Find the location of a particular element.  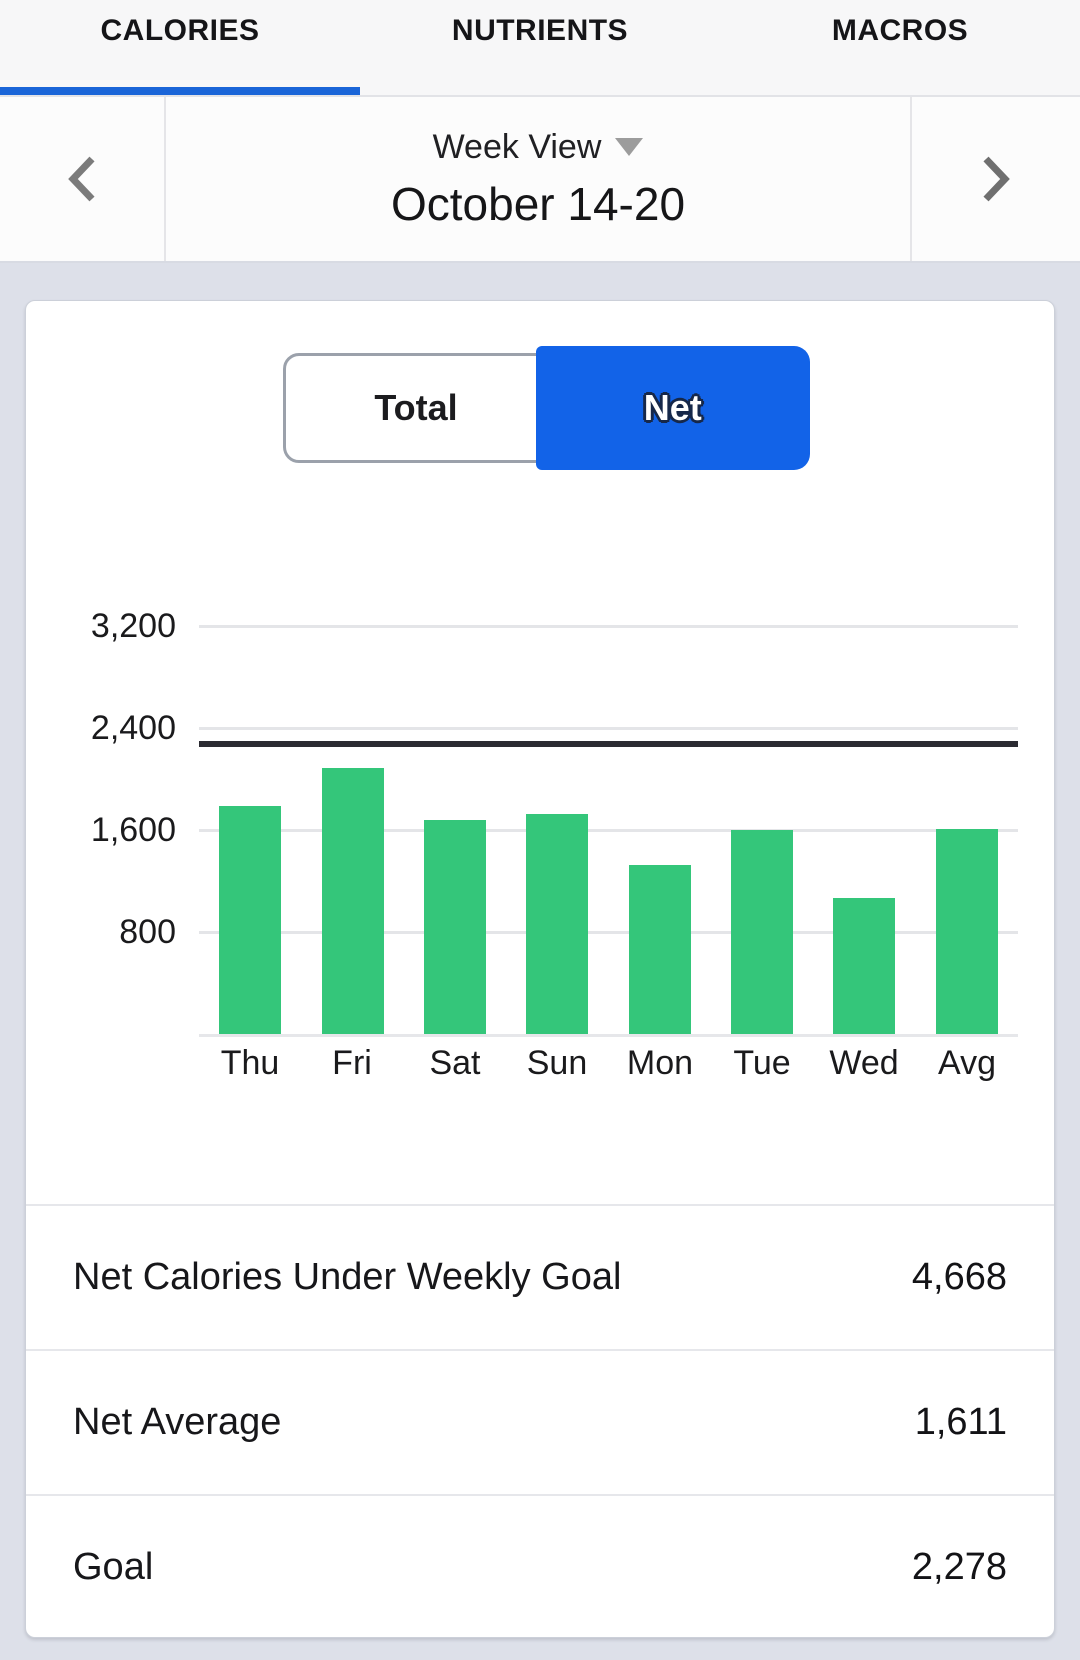

y-axis-tick-label: 3,200 is located at coordinates (133, 626).